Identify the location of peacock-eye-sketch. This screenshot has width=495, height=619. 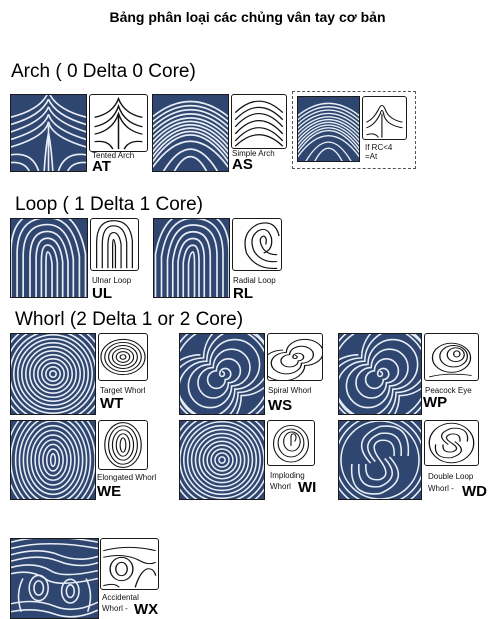
(451, 357).